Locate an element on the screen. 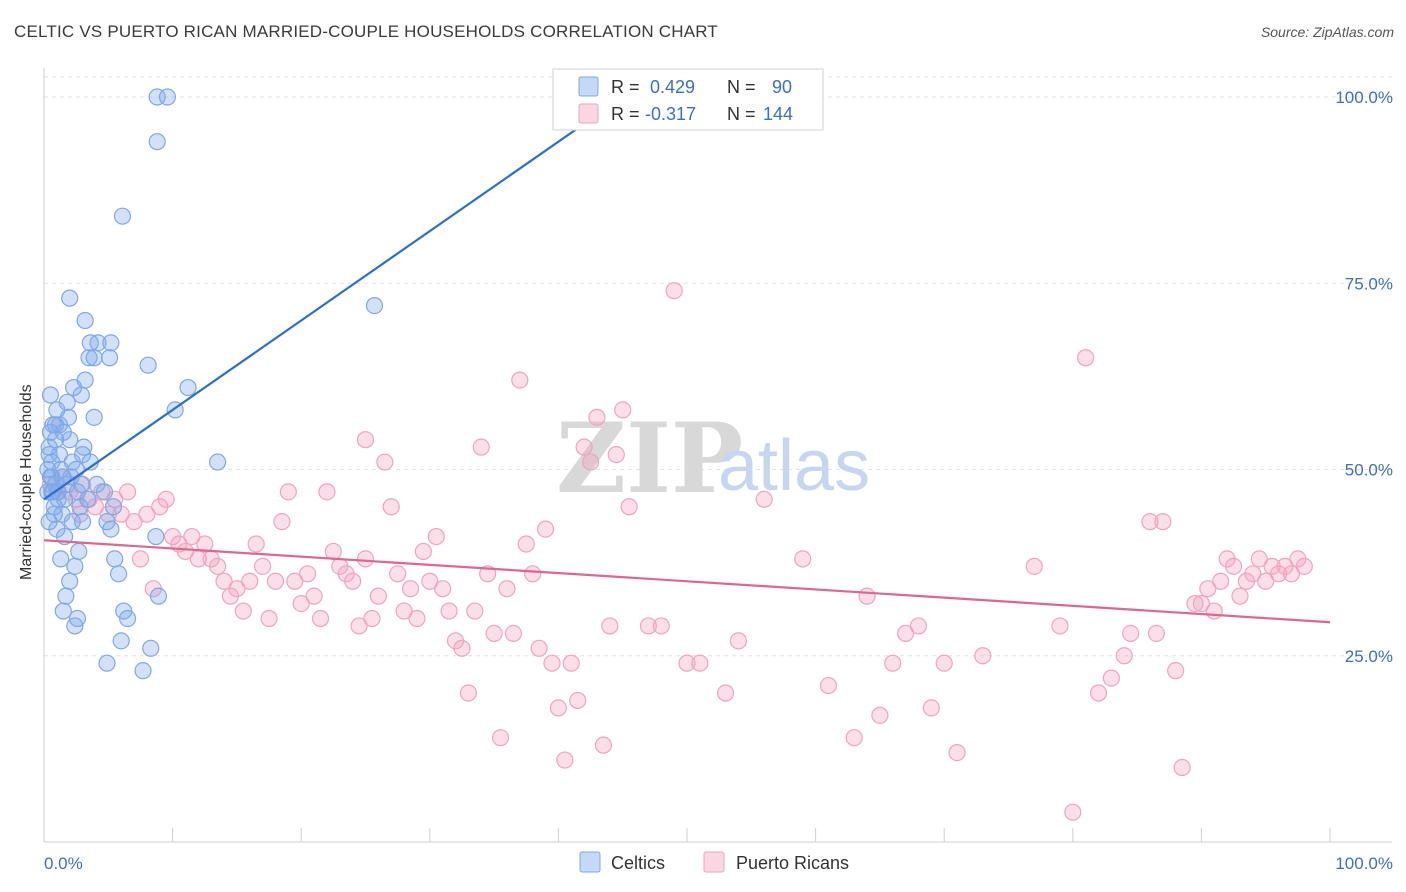  x-tick-labels: 0.0% 100.0% is located at coordinates (718, 863).